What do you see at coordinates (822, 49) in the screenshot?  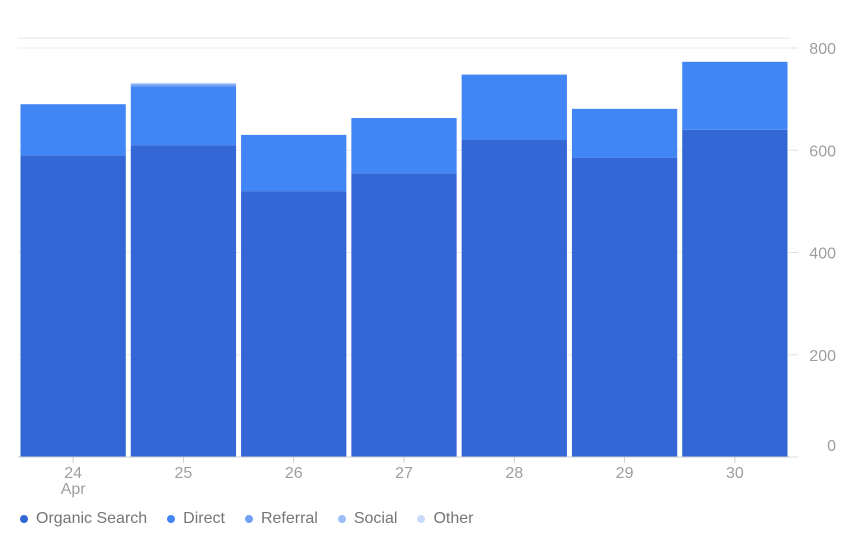 I see `y-tick-label: 800` at bounding box center [822, 49].